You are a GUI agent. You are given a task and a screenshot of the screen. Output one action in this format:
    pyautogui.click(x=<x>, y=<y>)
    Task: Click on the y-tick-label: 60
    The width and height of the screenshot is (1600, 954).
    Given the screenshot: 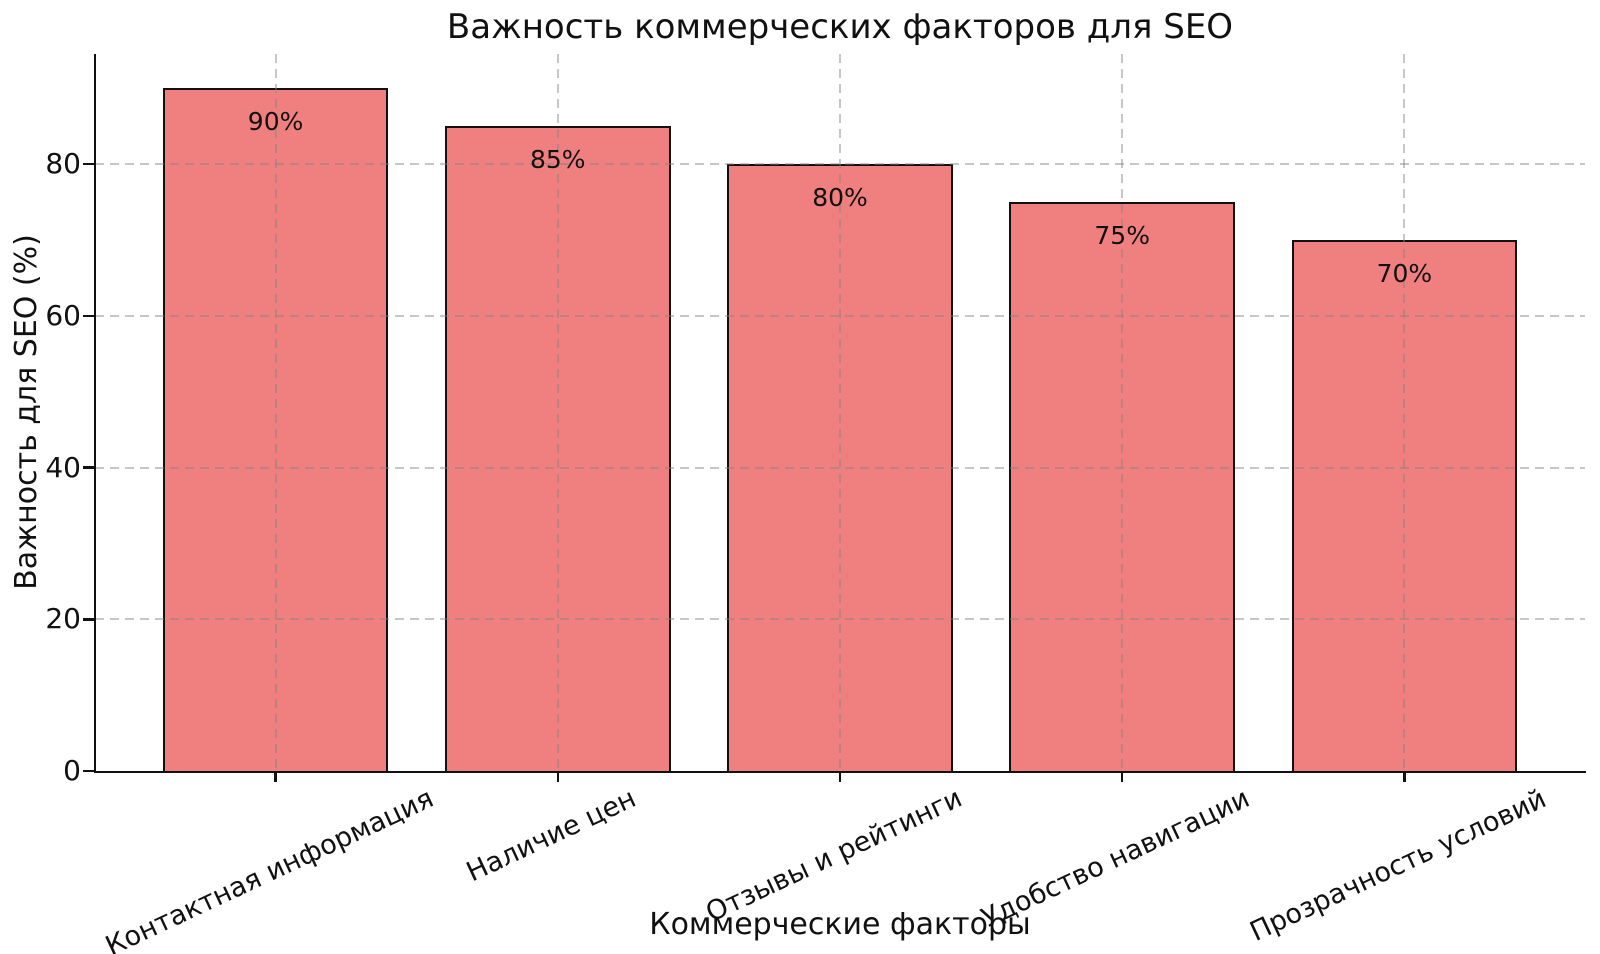 What is the action you would take?
    pyautogui.click(x=63, y=315)
    